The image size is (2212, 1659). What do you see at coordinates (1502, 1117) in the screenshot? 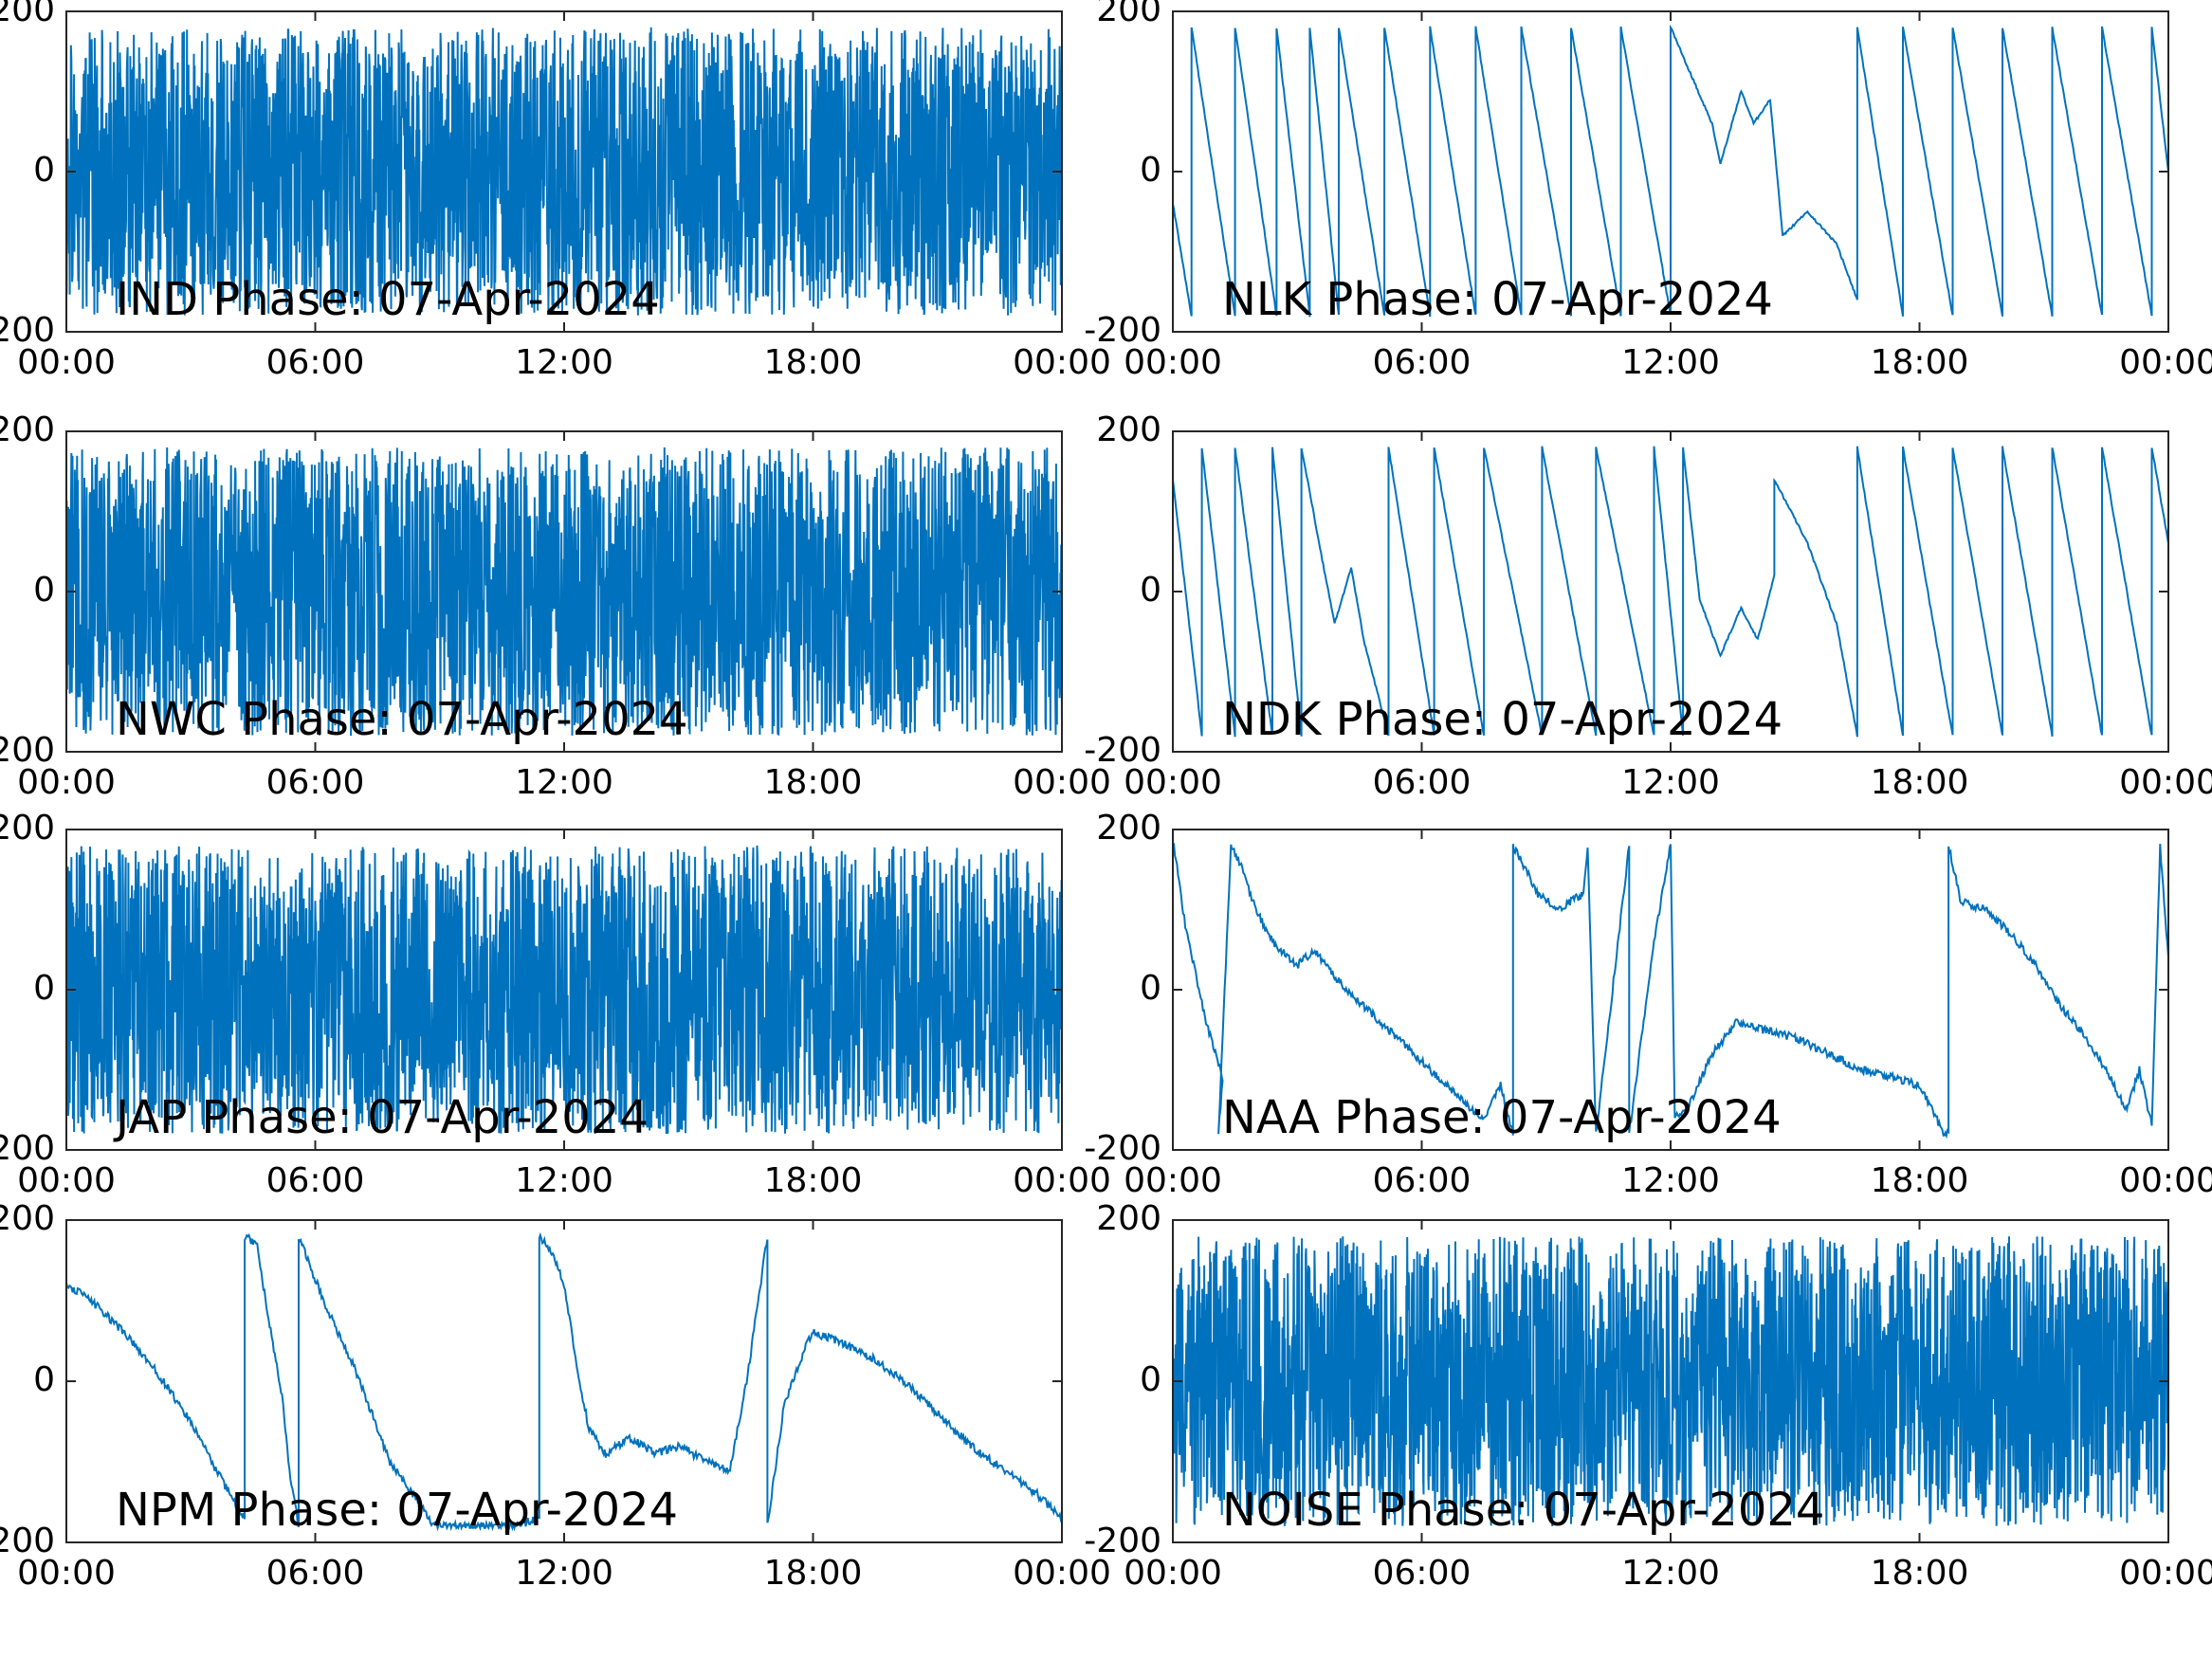
I see `chart-title: NAA Phase: 07-Apr-2024` at bounding box center [1502, 1117].